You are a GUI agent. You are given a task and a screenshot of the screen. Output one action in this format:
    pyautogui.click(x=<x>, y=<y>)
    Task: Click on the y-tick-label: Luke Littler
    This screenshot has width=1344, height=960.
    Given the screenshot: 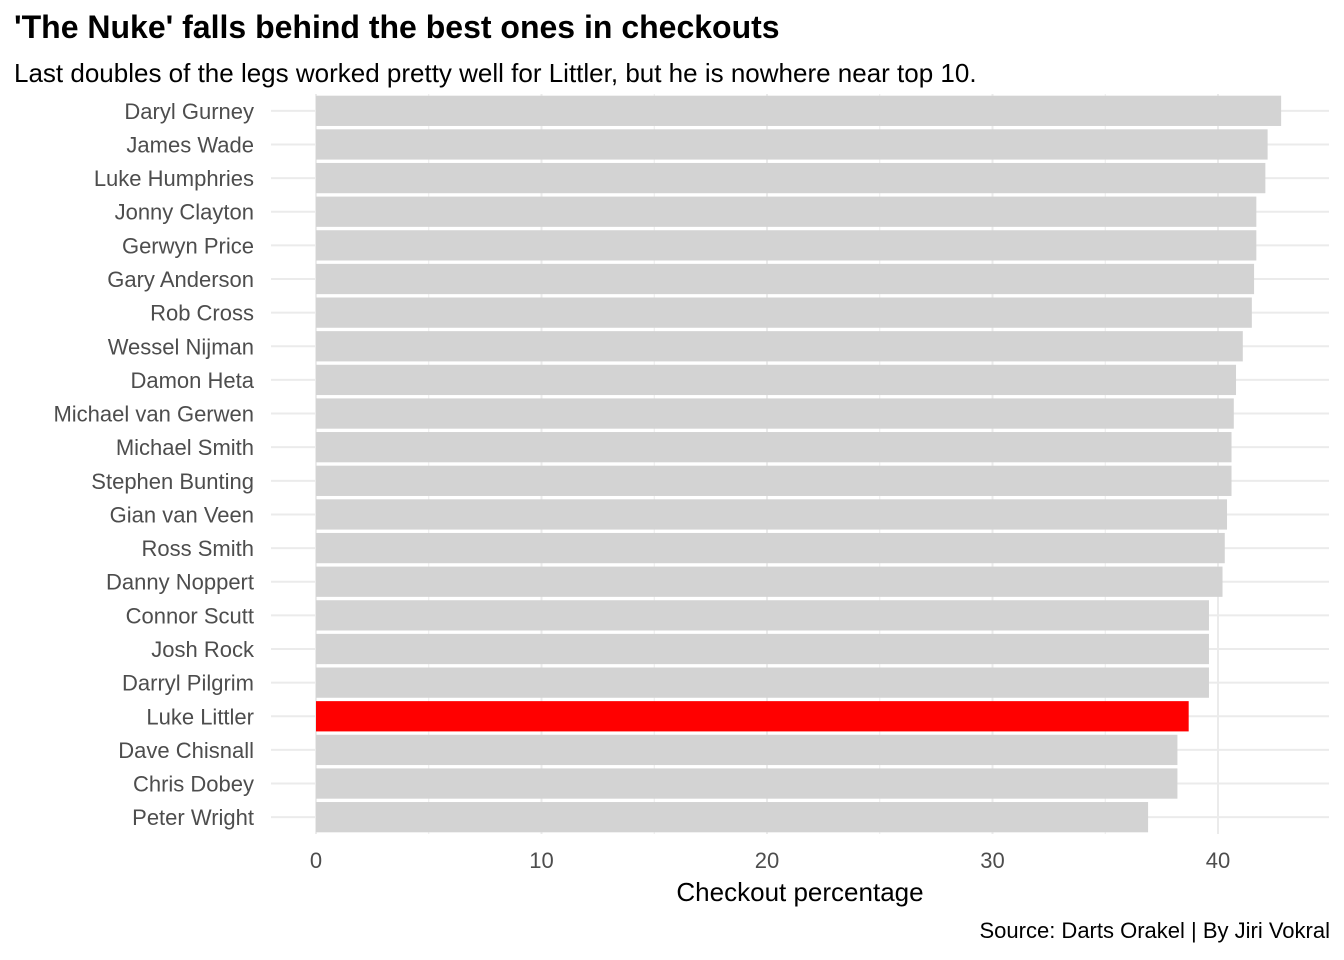 What is the action you would take?
    pyautogui.click(x=200, y=716)
    